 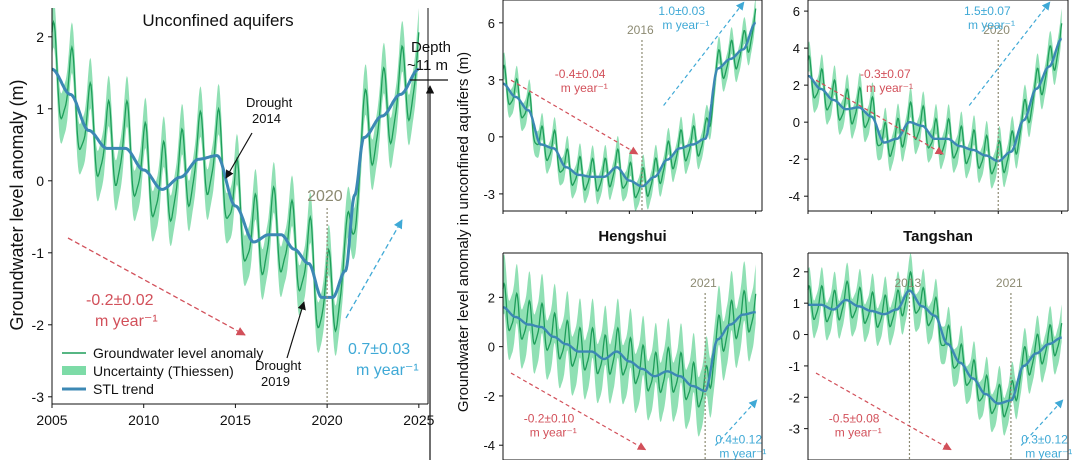 I want to click on recovery-rate: 1.0±0.03, so click(x=681, y=11).